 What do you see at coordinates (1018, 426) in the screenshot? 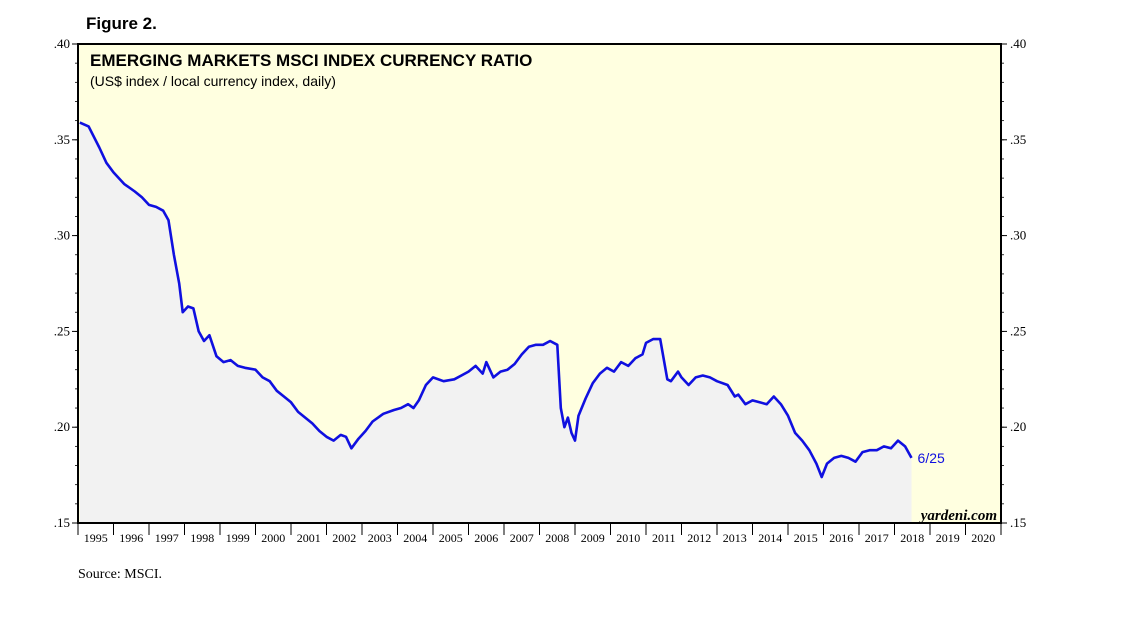
I see `y-tick-label-right: .20` at bounding box center [1018, 426].